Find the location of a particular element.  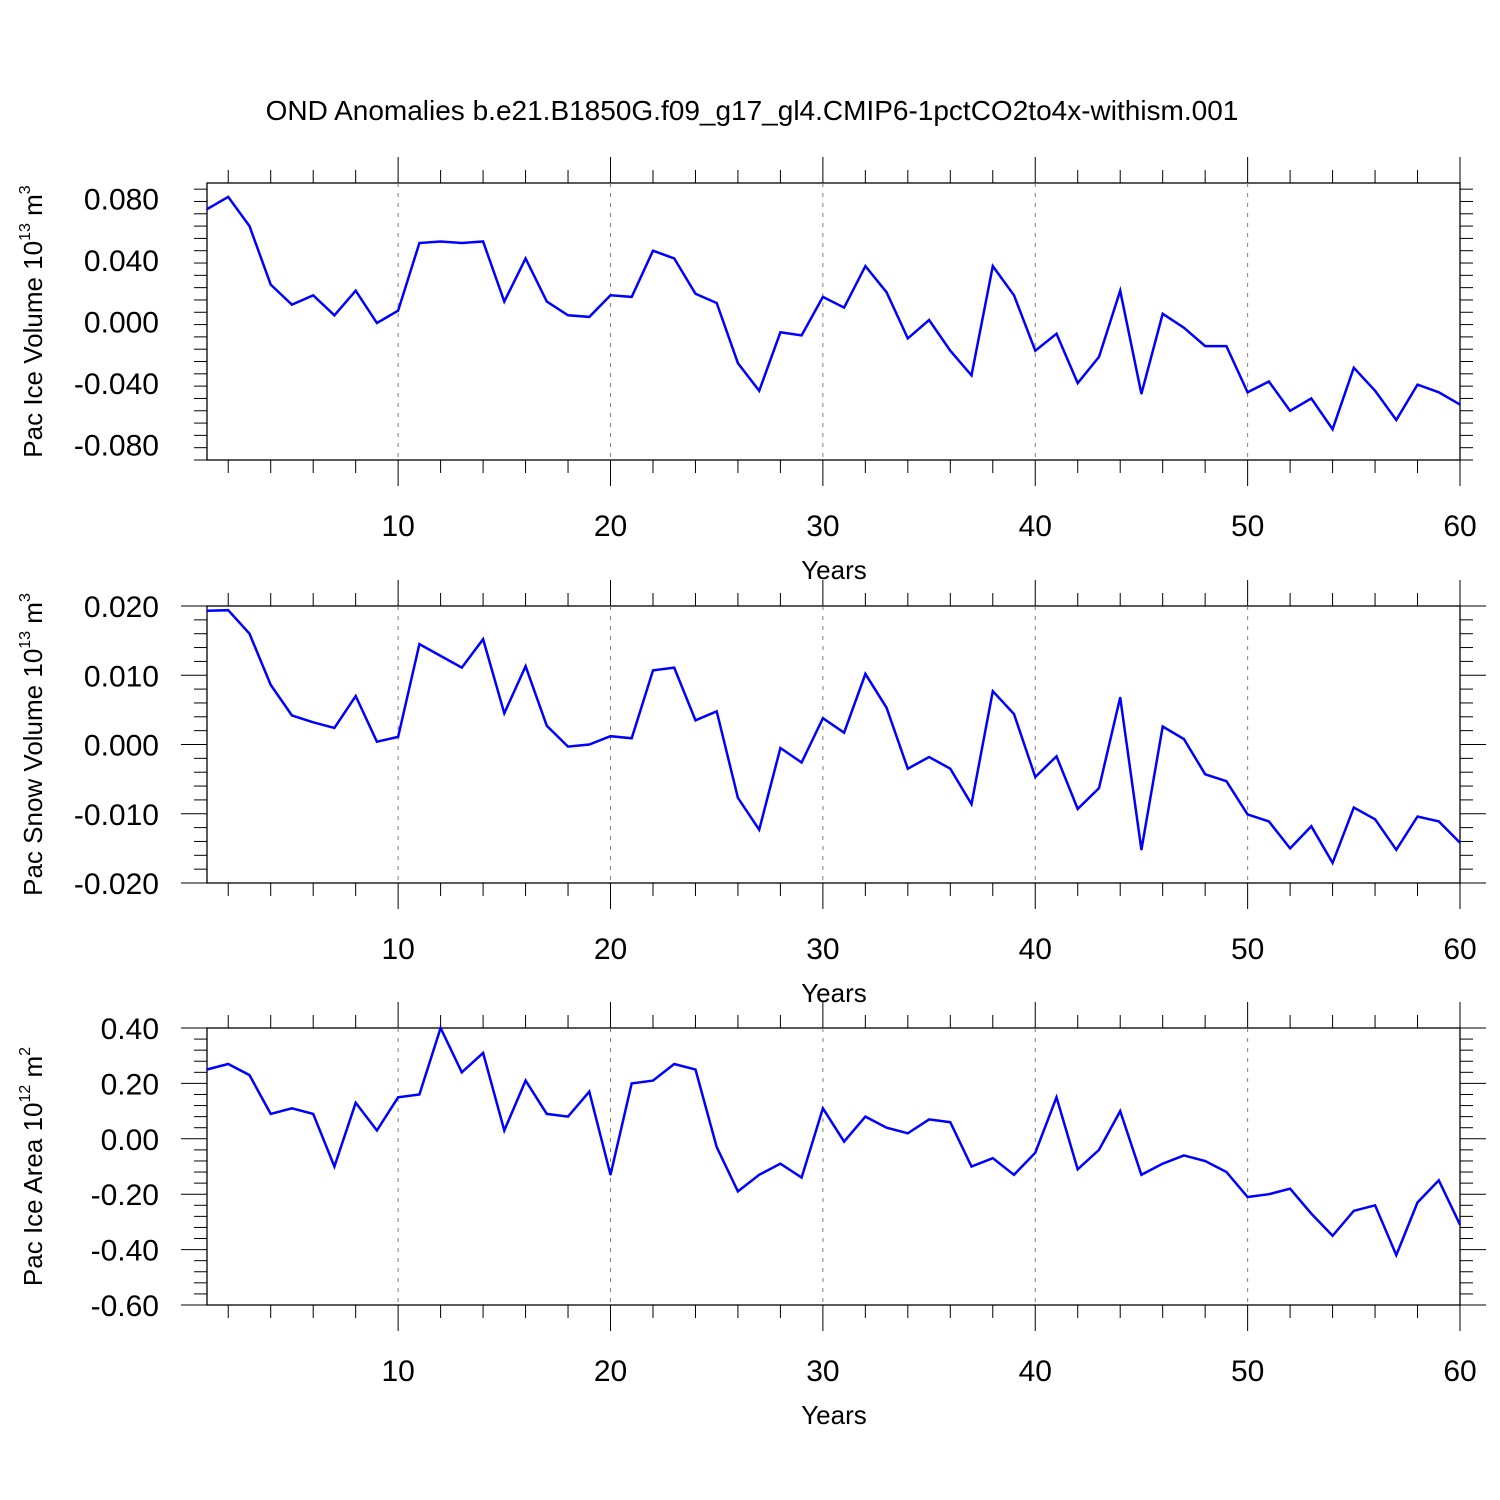

y-tick-label: -0.60 is located at coordinates (125, 1306).